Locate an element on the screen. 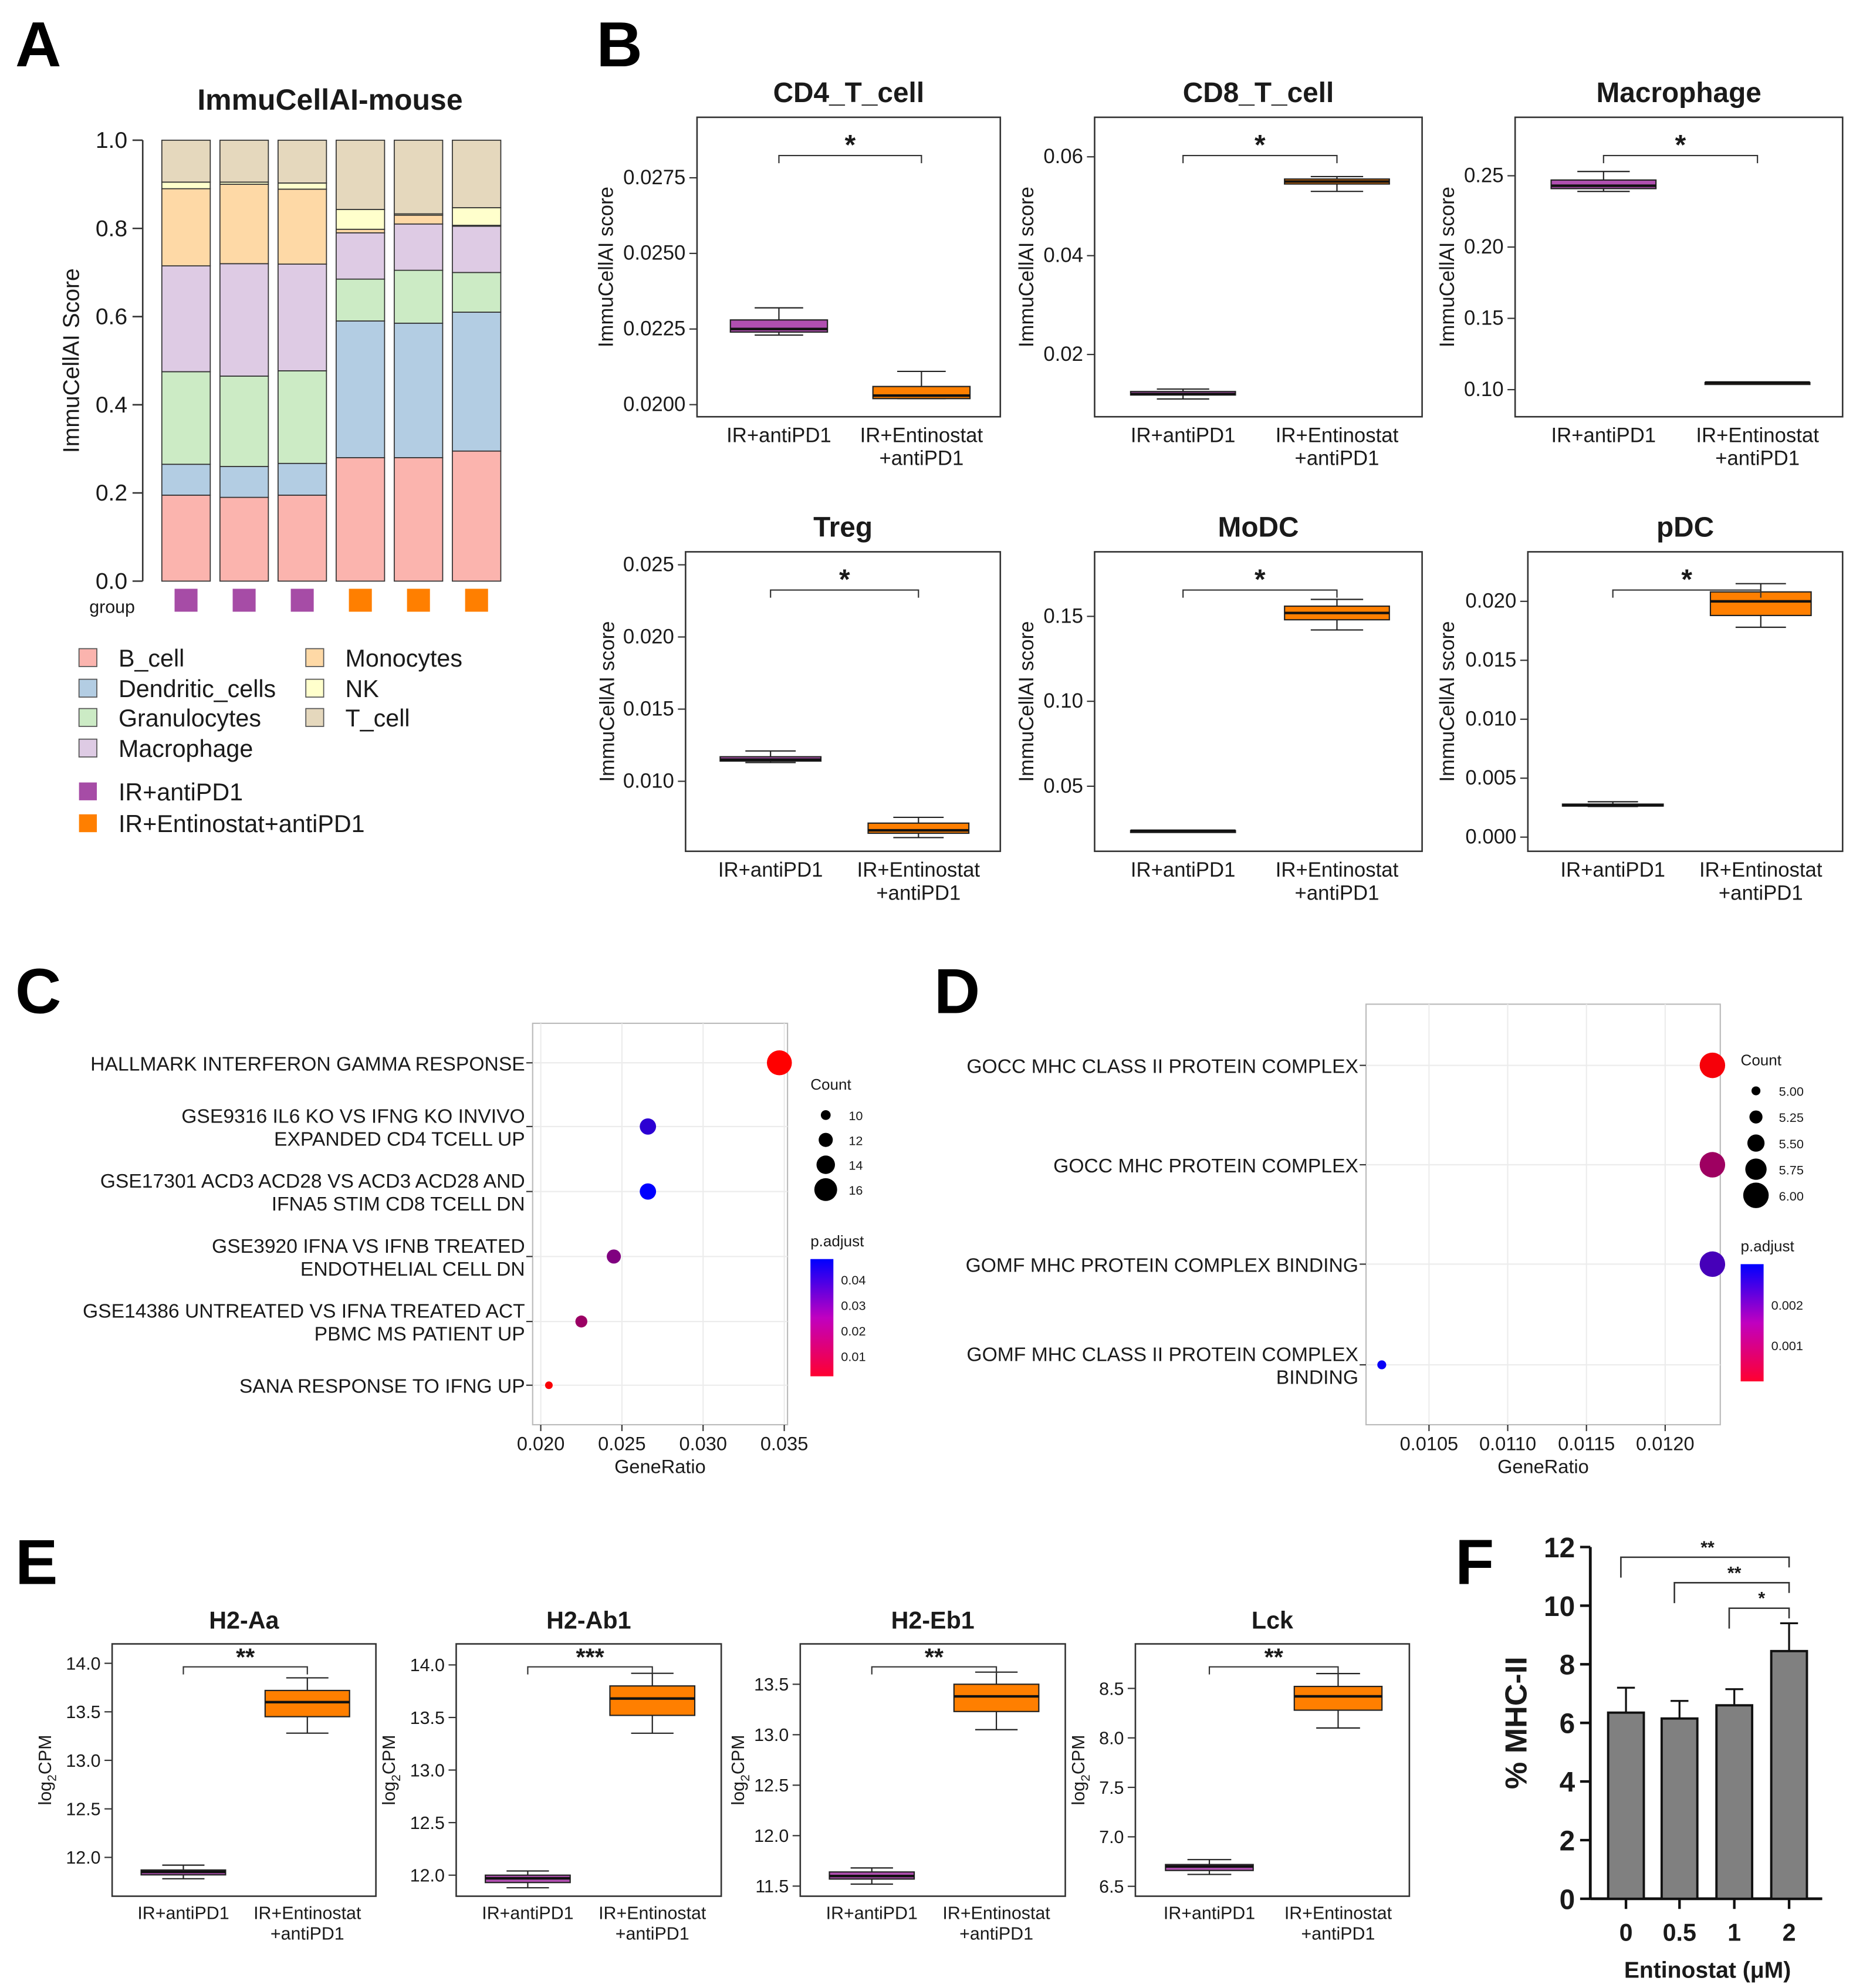  legend-label: Macrophage is located at coordinates (186, 748).